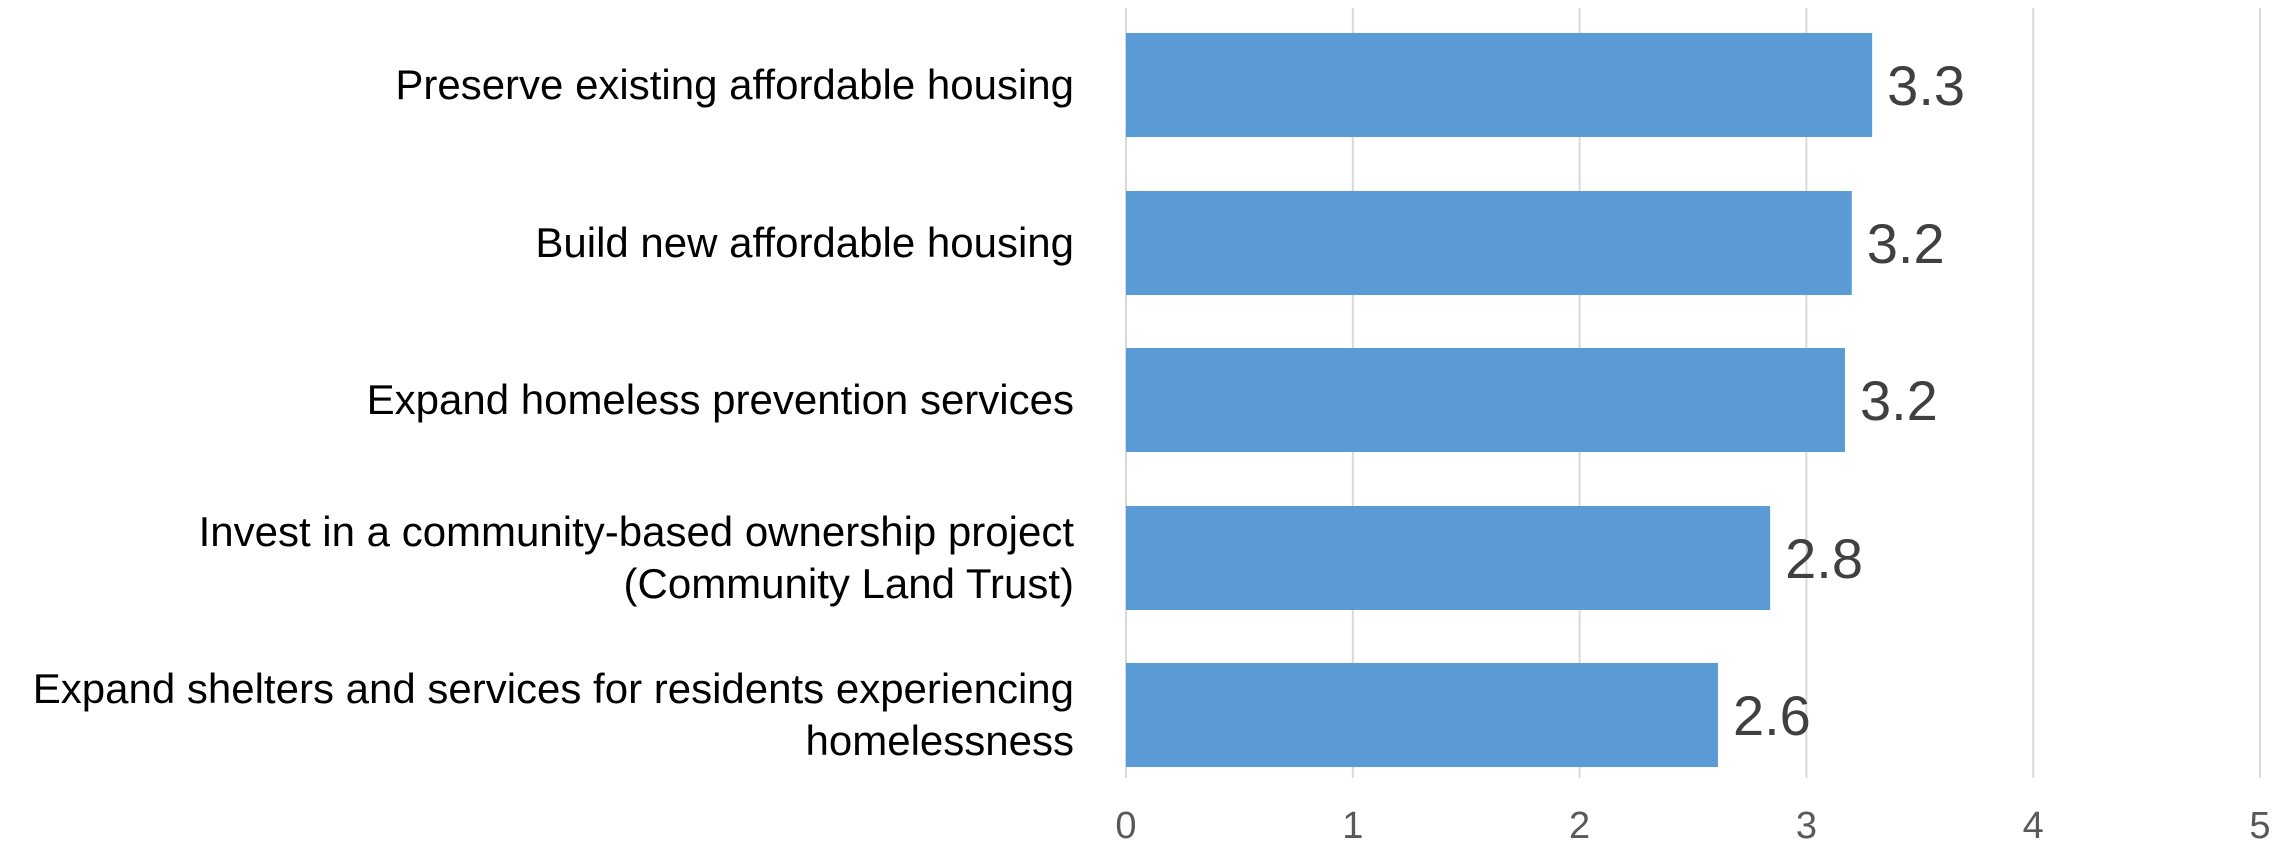  I want to click on category-label-line: Expand homeless prevention services, so click(720, 399).